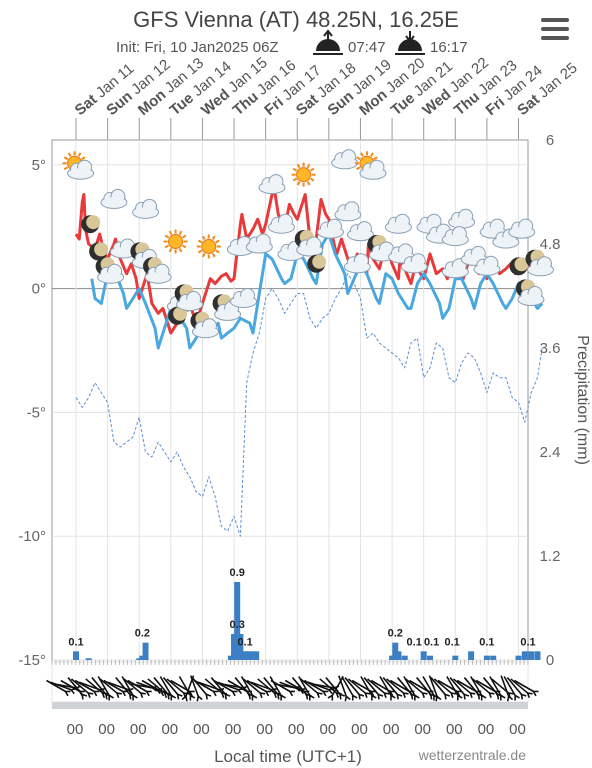 The image size is (592, 768). Describe the element at coordinates (208, 246) in the screenshot. I see `sun-icon` at that location.